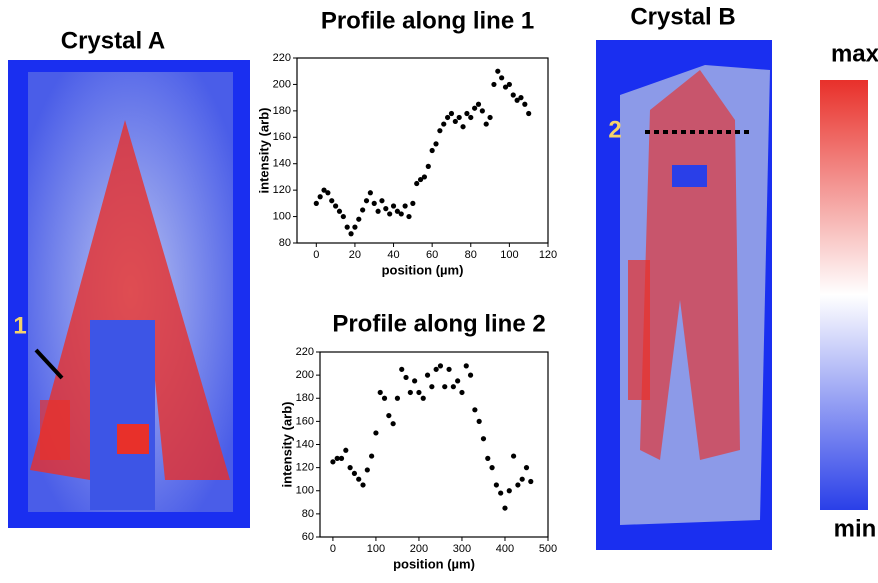 The image size is (878, 583). I want to click on x-tick-label: 200, so click(419, 549).